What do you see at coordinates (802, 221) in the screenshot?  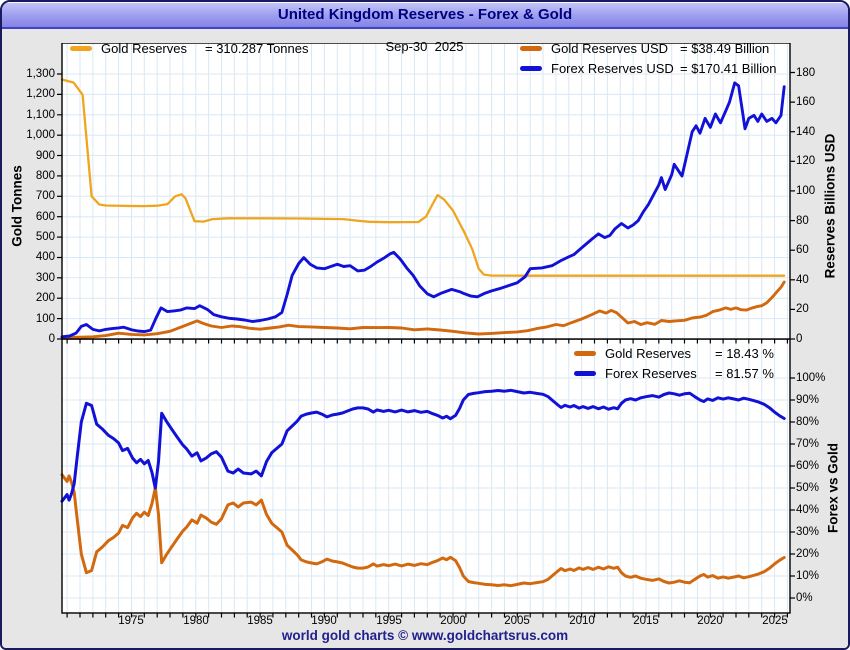 I see `axis-tick-label: 80` at bounding box center [802, 221].